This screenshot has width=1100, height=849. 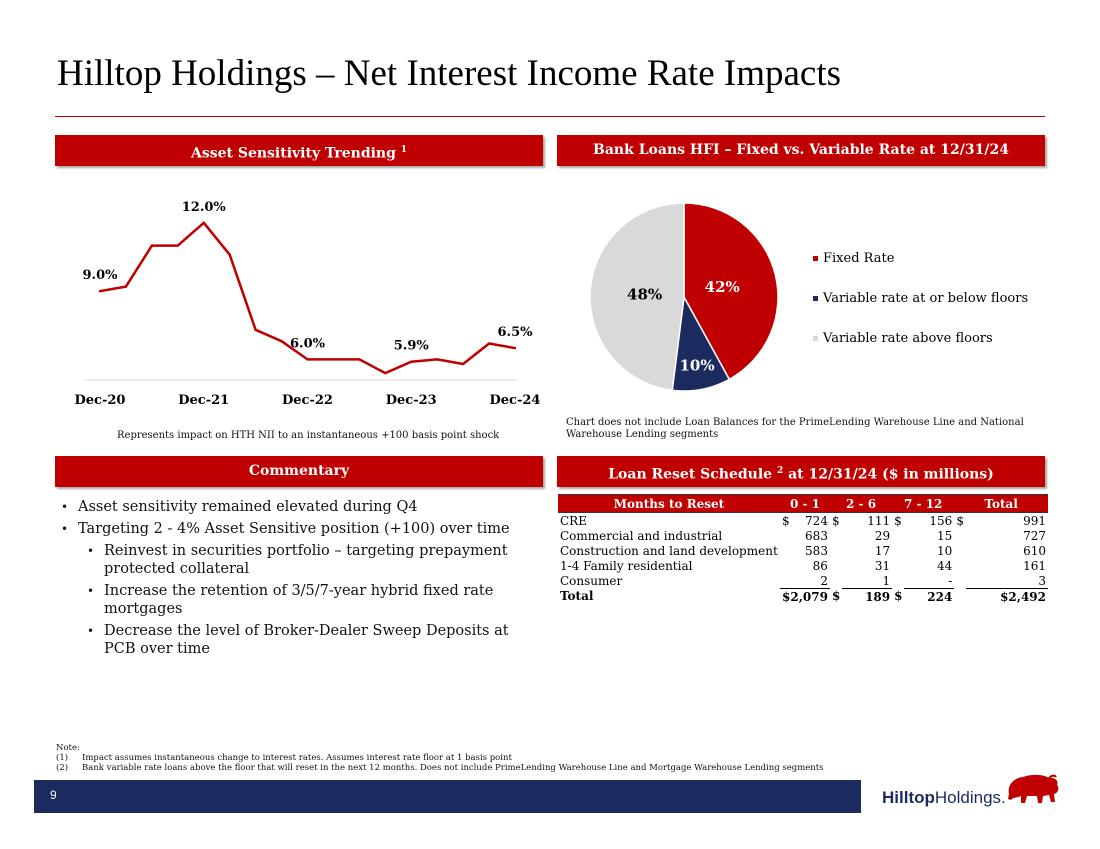 I want to click on data-label: 9.0%, so click(x=101, y=275).